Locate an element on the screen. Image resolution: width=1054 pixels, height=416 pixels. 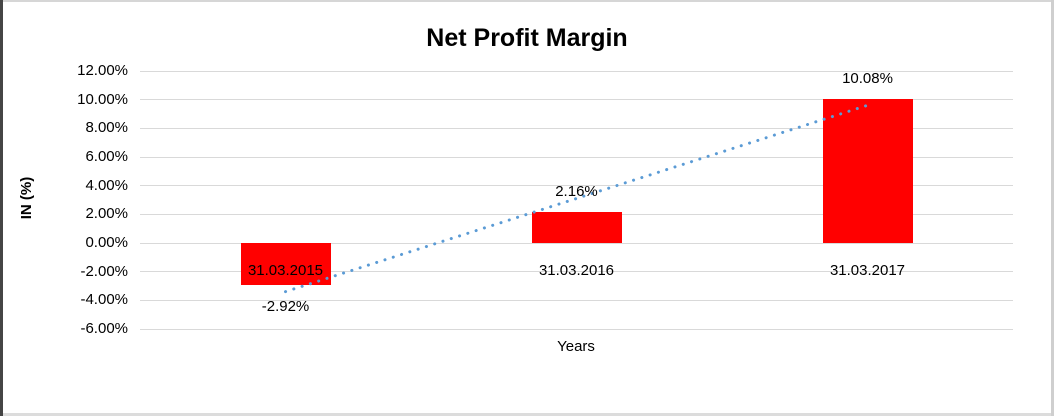
data-label: -2.92% is located at coordinates (285, 306).